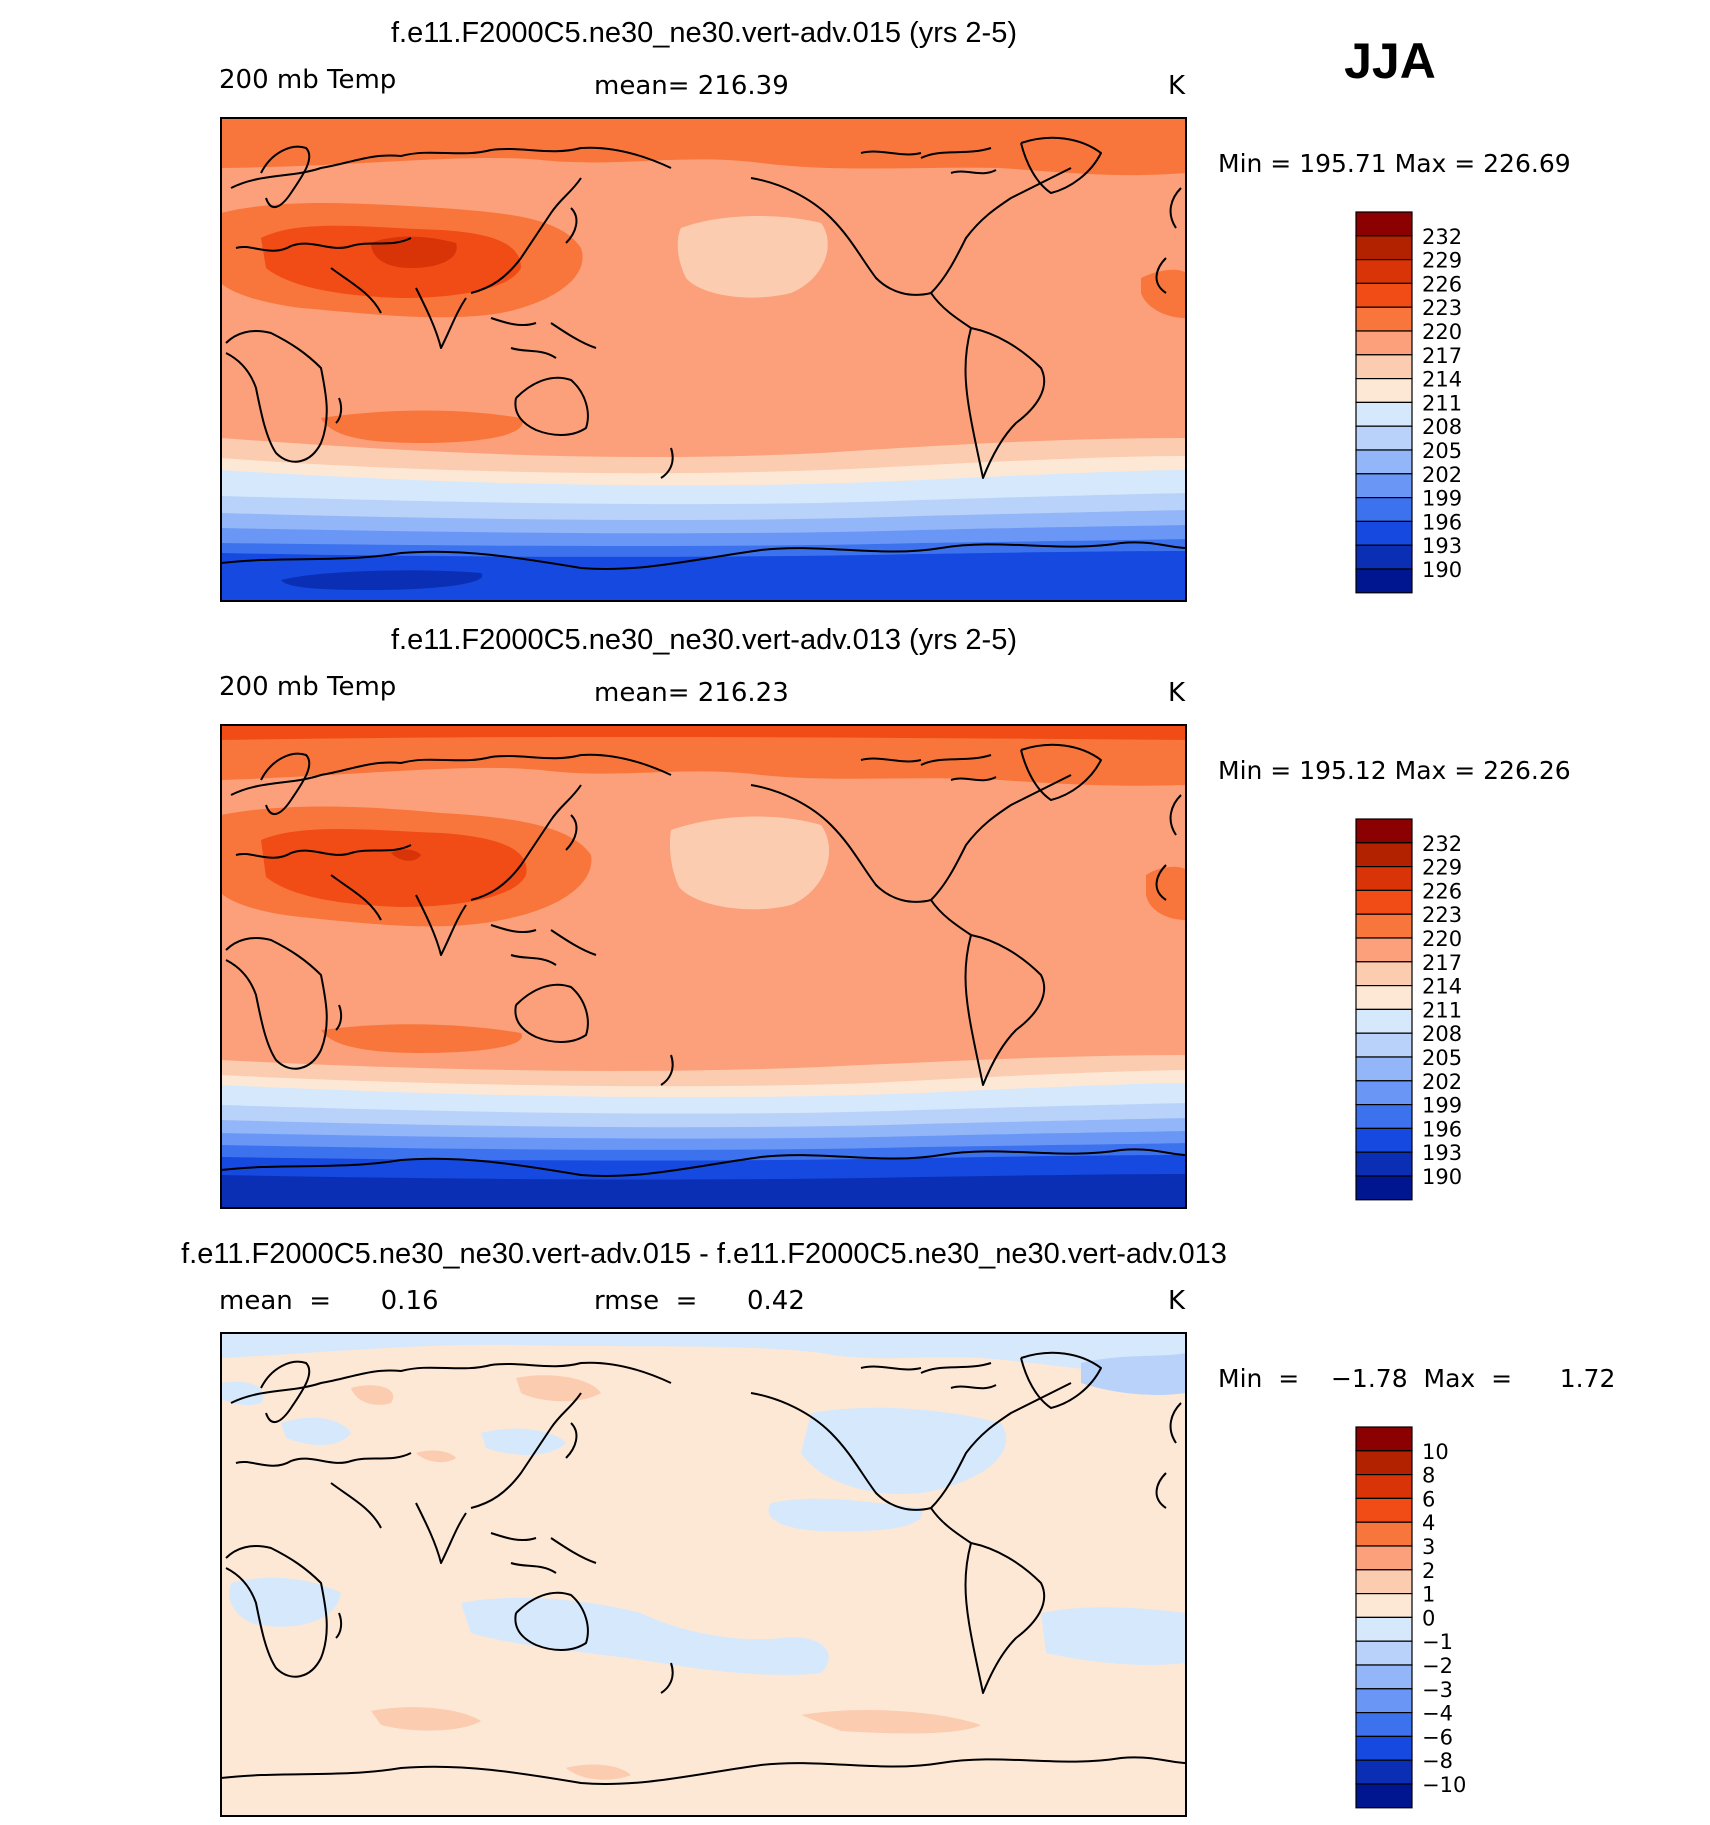  Describe the element at coordinates (1428, 1618) in the screenshot. I see `colorbar-tick-label: 0` at that location.